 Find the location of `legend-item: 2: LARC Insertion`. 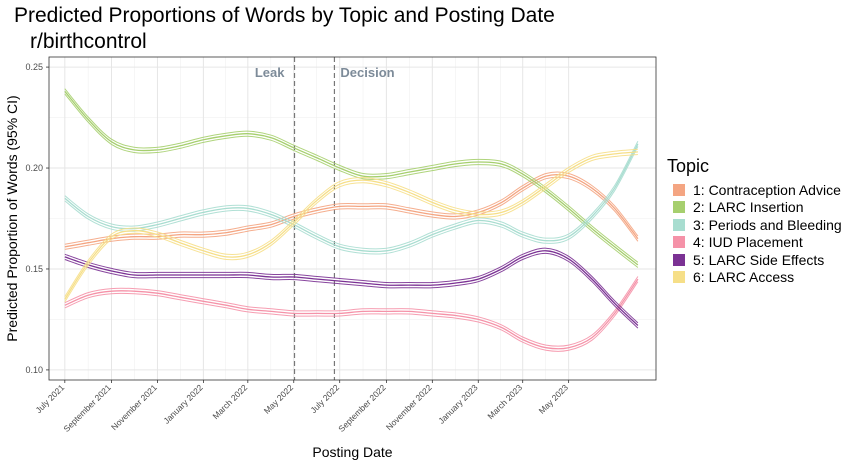

legend-item: 2: LARC Insertion is located at coordinates (754, 208).